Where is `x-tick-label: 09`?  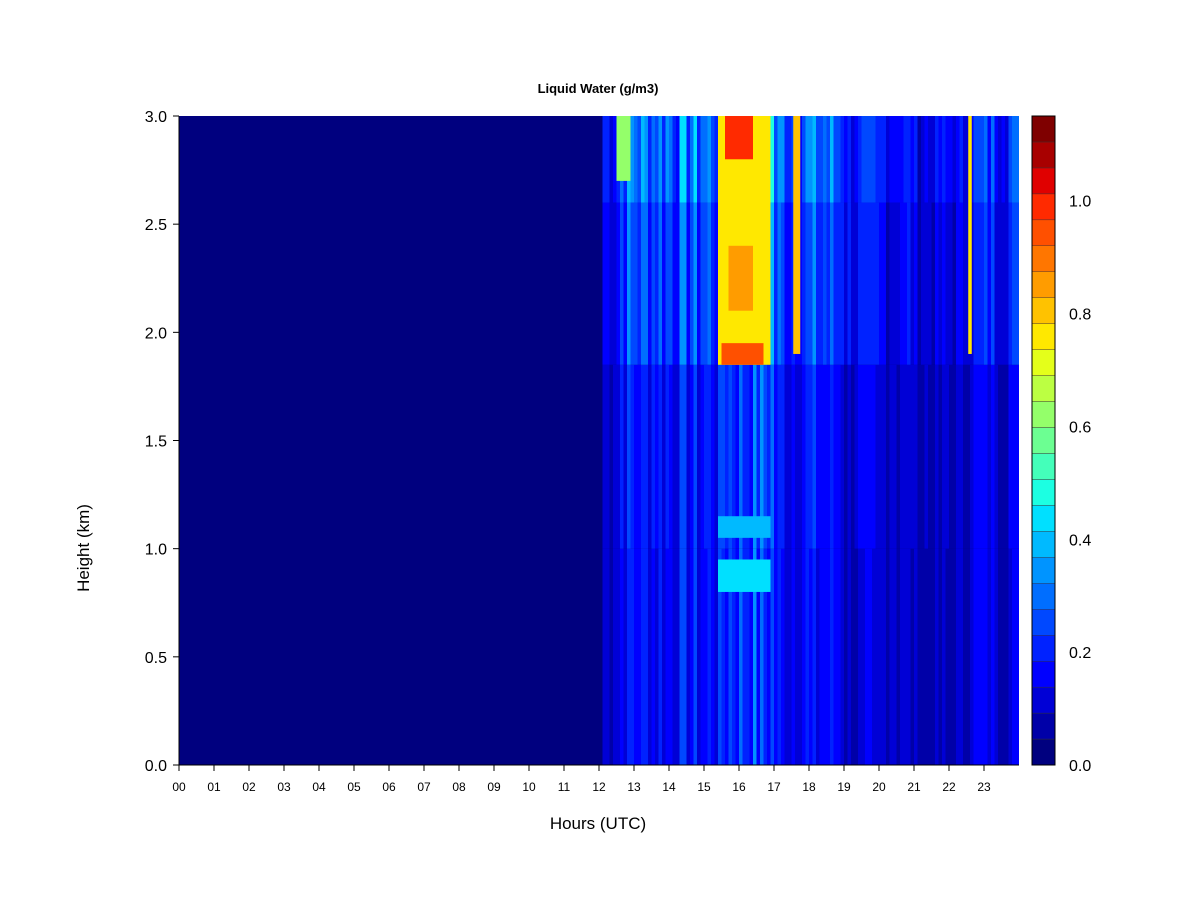
x-tick-label: 09 is located at coordinates (494, 787).